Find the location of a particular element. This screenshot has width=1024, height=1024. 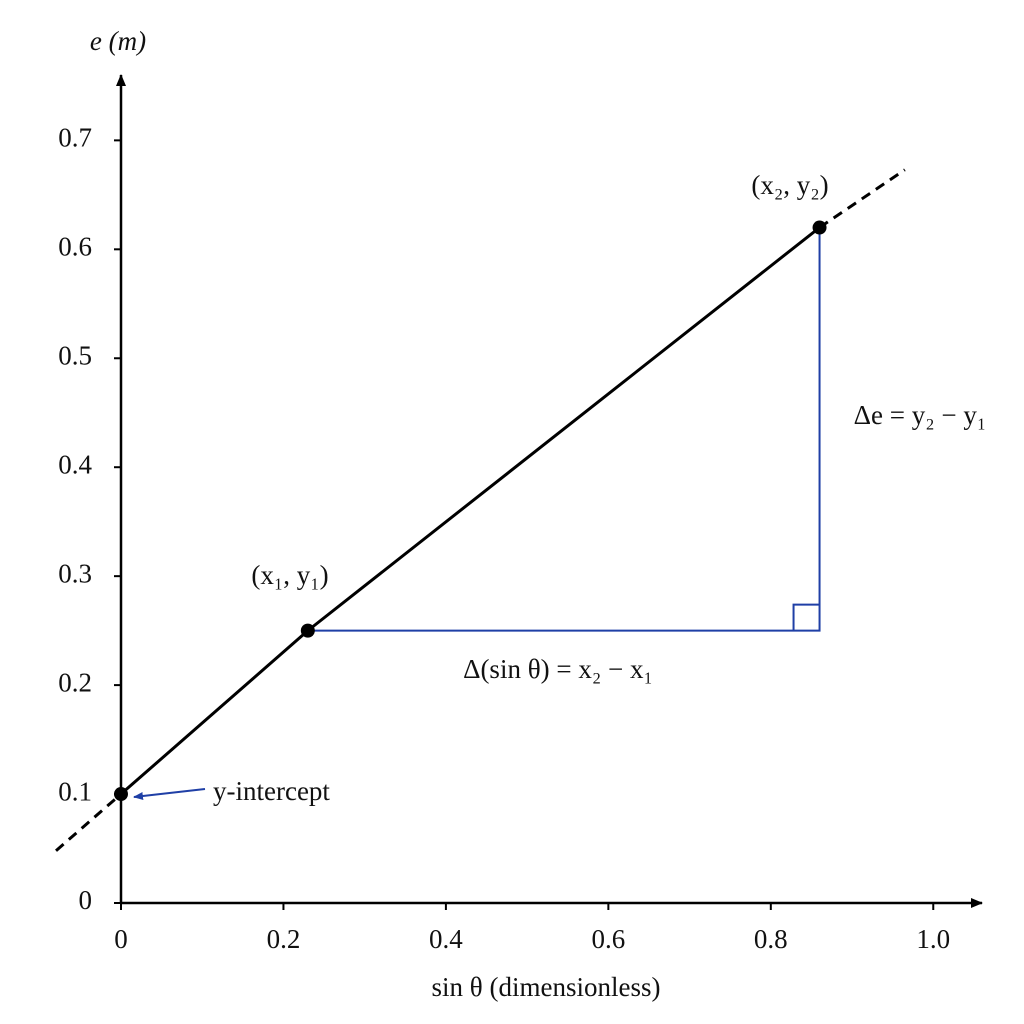

right-angle is located at coordinates (806, 617).